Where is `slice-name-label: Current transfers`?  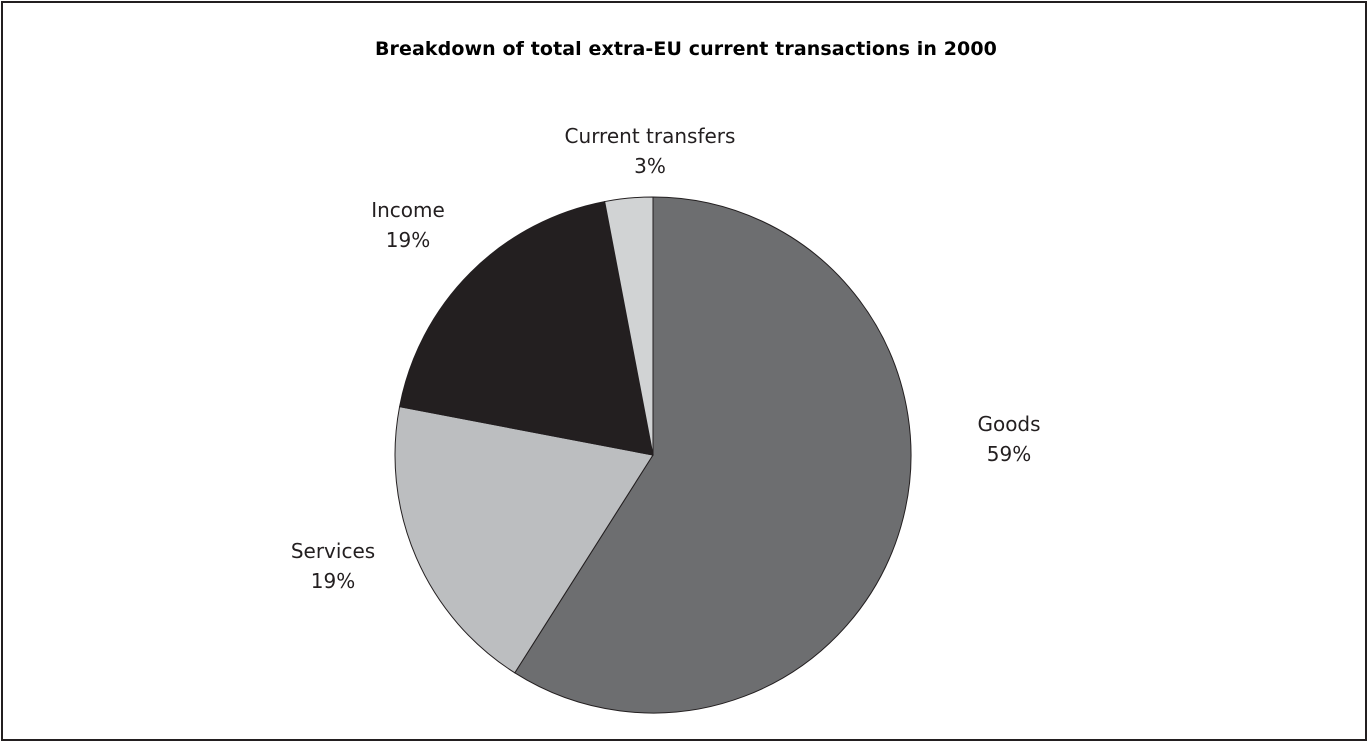 slice-name-label: Current transfers is located at coordinates (650, 136).